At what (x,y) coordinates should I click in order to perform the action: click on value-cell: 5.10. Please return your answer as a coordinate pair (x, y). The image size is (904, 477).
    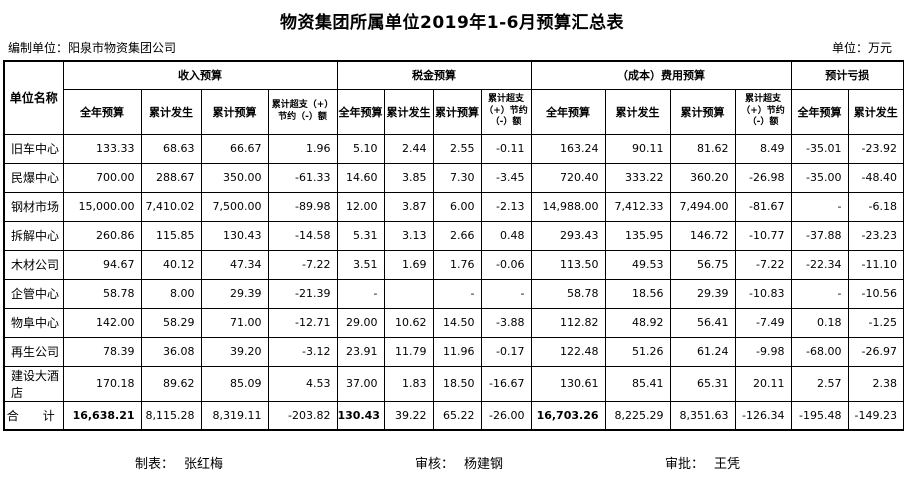
    Looking at the image, I should click on (360, 148).